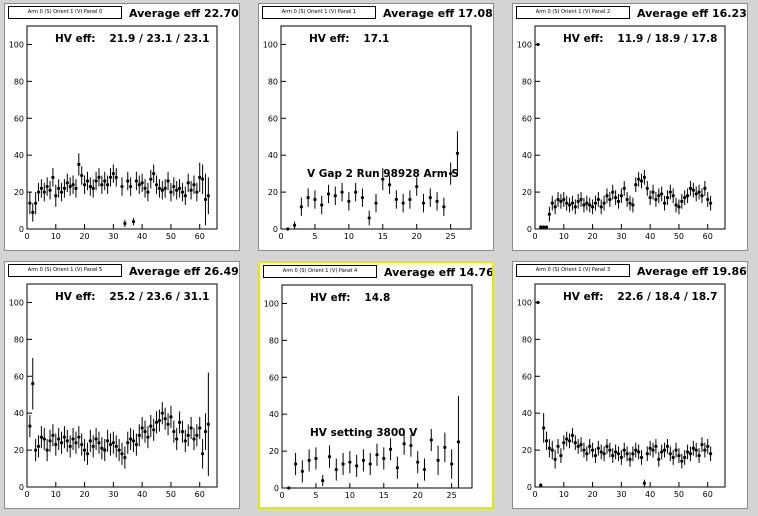 The height and width of the screenshot is (516, 758). What do you see at coordinates (452, 495) in the screenshot?
I see `x-tick-label: 25` at bounding box center [452, 495].